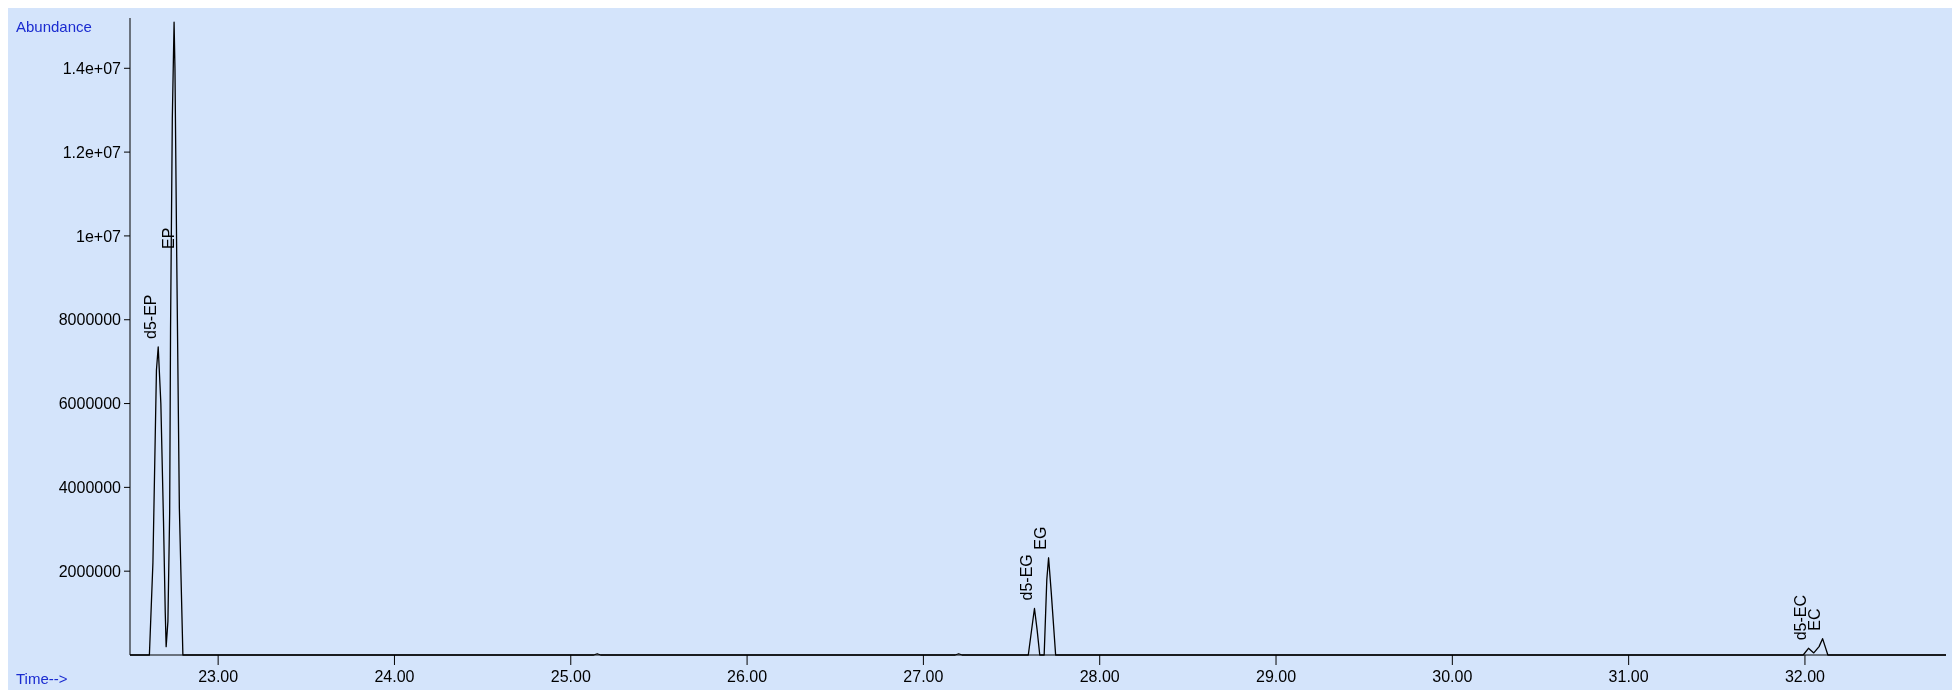 This screenshot has width=1960, height=698. What do you see at coordinates (42, 678) in the screenshot?
I see `x-axis-title: Time-->` at bounding box center [42, 678].